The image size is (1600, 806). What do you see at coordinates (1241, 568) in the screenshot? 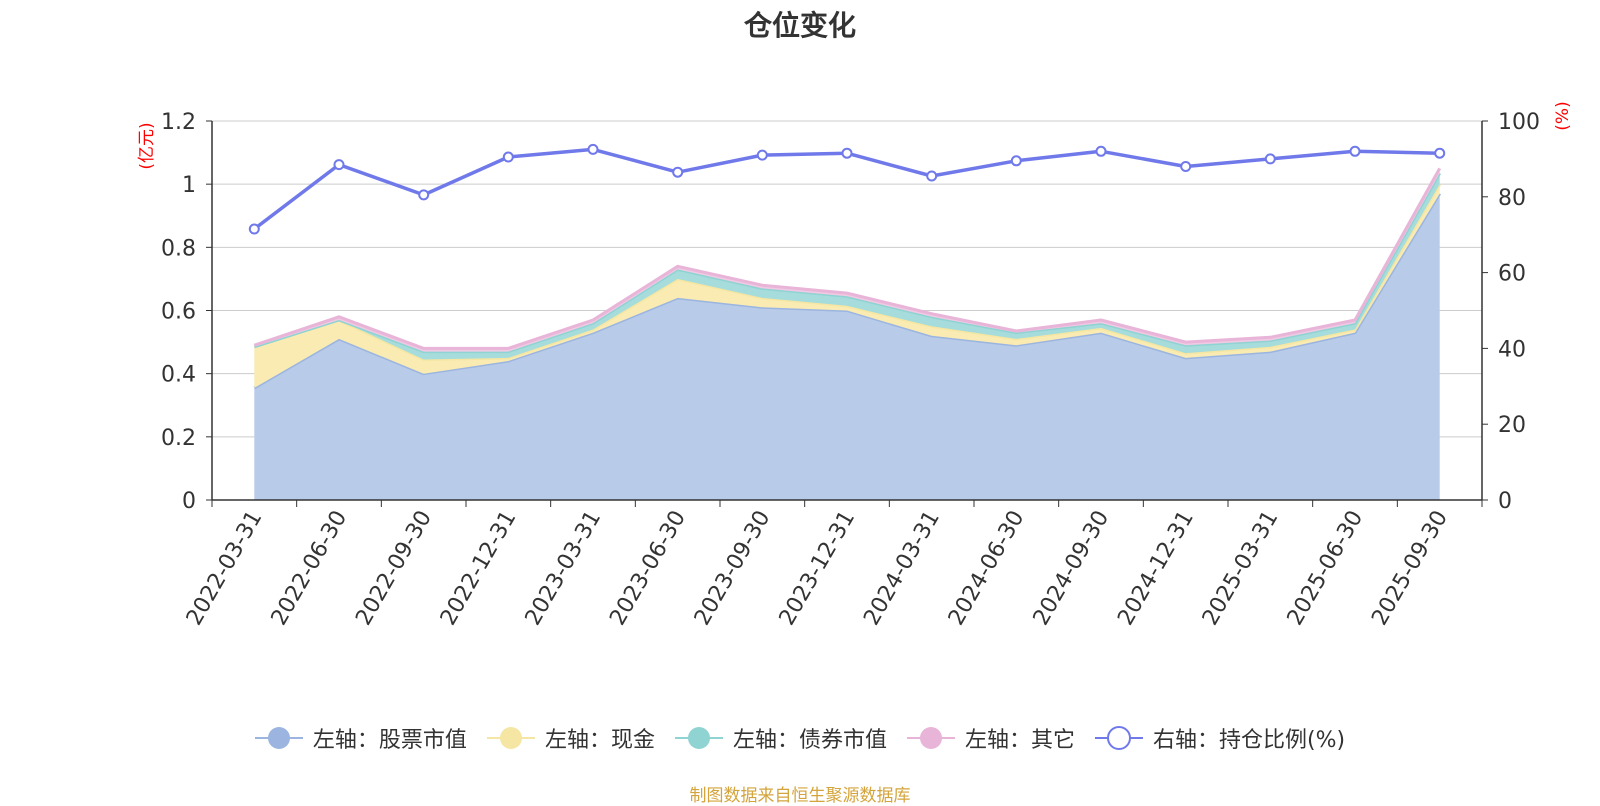
I see `x-axis-tick-label: 2025-03-31` at bounding box center [1241, 568].